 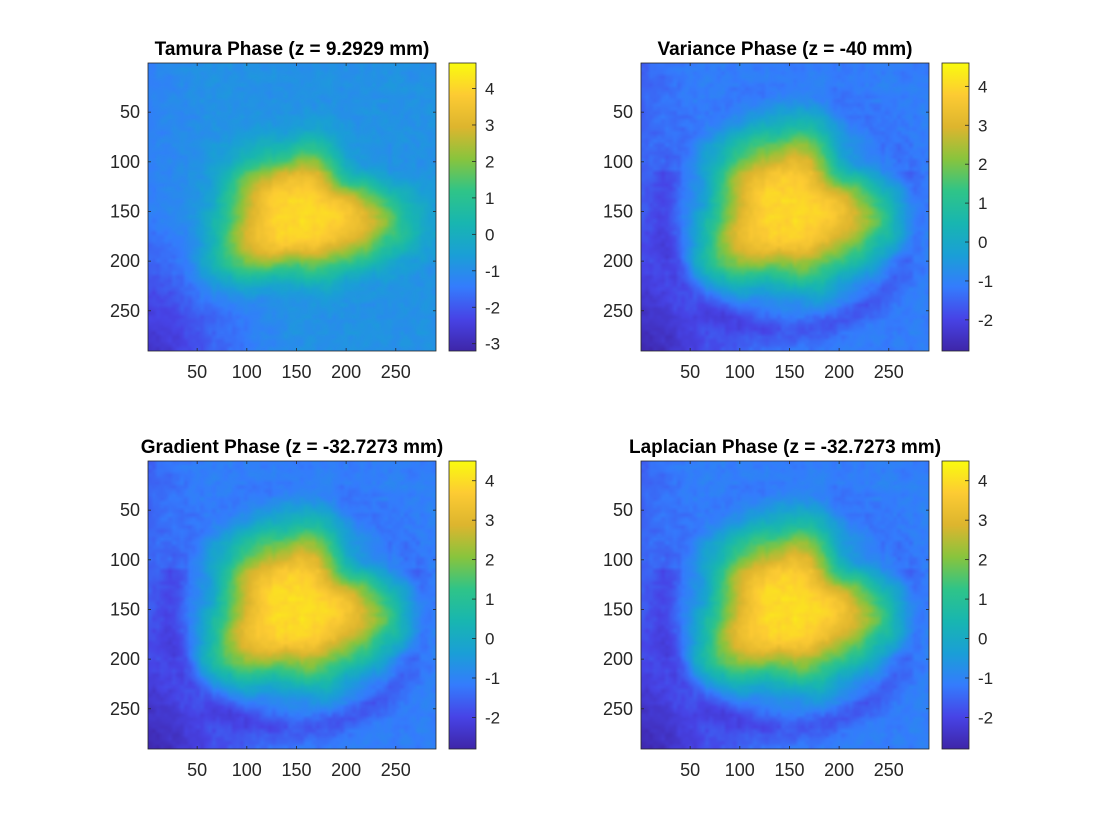 What do you see at coordinates (492, 344) in the screenshot?
I see `colorbar-tick-label: -3` at bounding box center [492, 344].